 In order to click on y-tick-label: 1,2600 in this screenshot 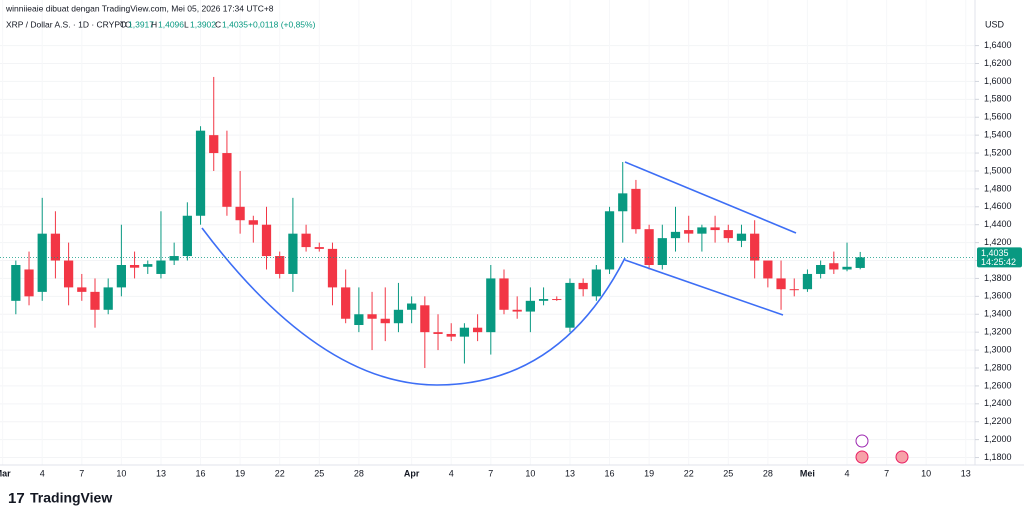, I will do `click(998, 385)`.